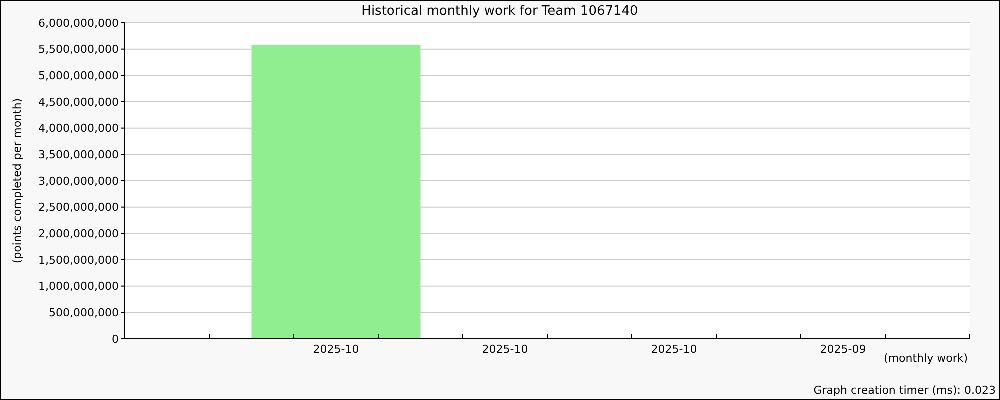 Image resolution: width=1000 pixels, height=400 pixels. What do you see at coordinates (78, 23) in the screenshot?
I see `y-tick-label: 6,000,000,000` at bounding box center [78, 23].